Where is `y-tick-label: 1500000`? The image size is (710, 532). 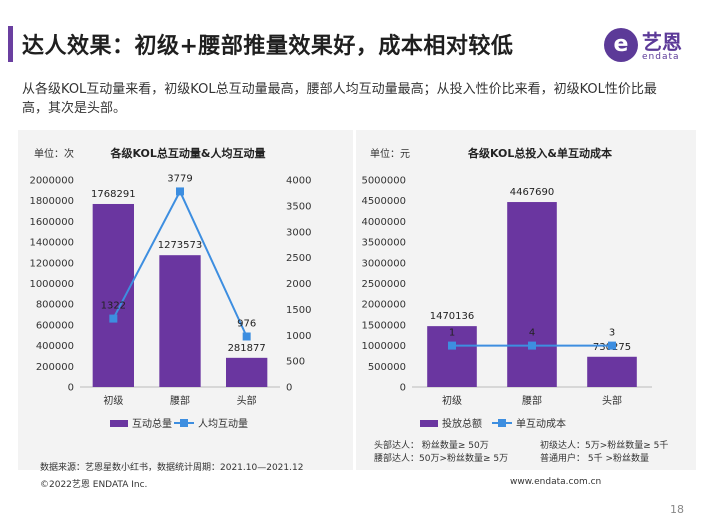 y-tick-label: 1500000 is located at coordinates (383, 325).